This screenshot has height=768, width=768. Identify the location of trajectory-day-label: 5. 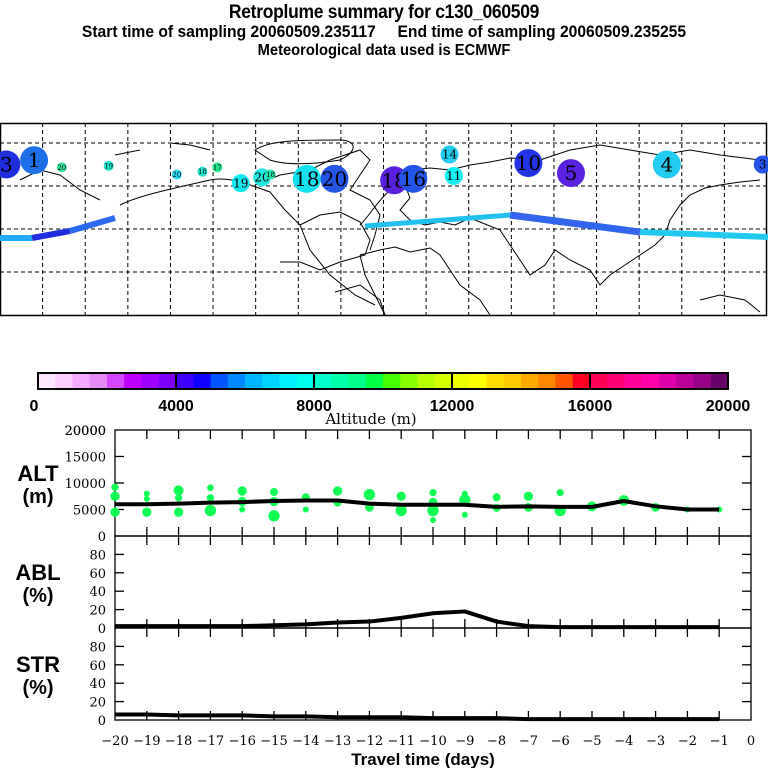
(571, 173).